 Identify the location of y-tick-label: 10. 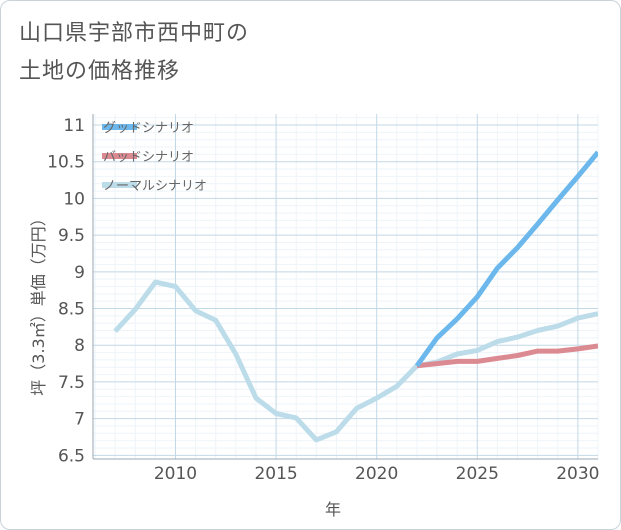
(74, 199).